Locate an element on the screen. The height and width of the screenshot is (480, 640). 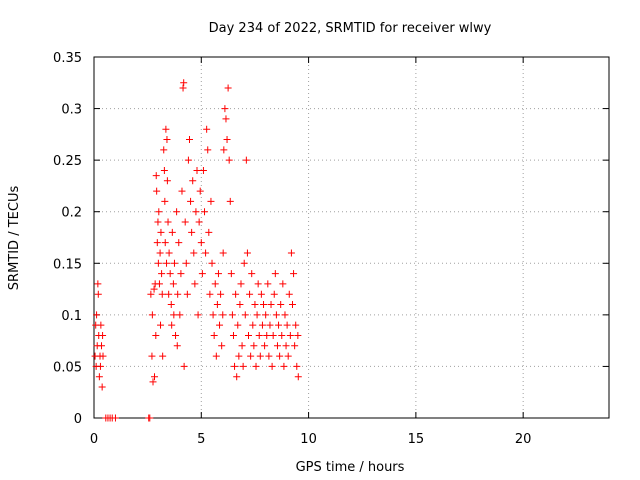
x-tick-label: 10 is located at coordinates (308, 439).